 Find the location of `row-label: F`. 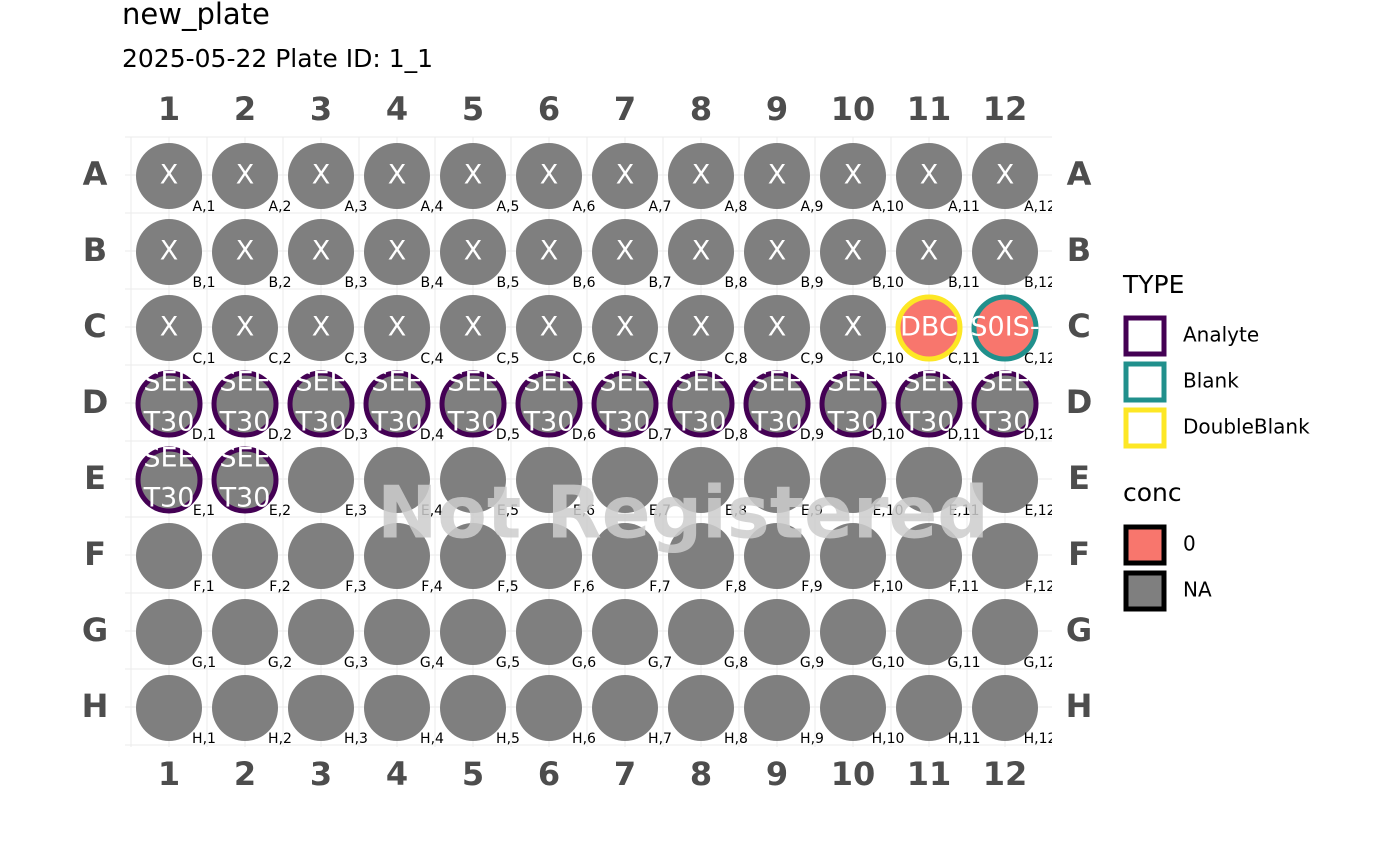

row-label: F is located at coordinates (95, 554).